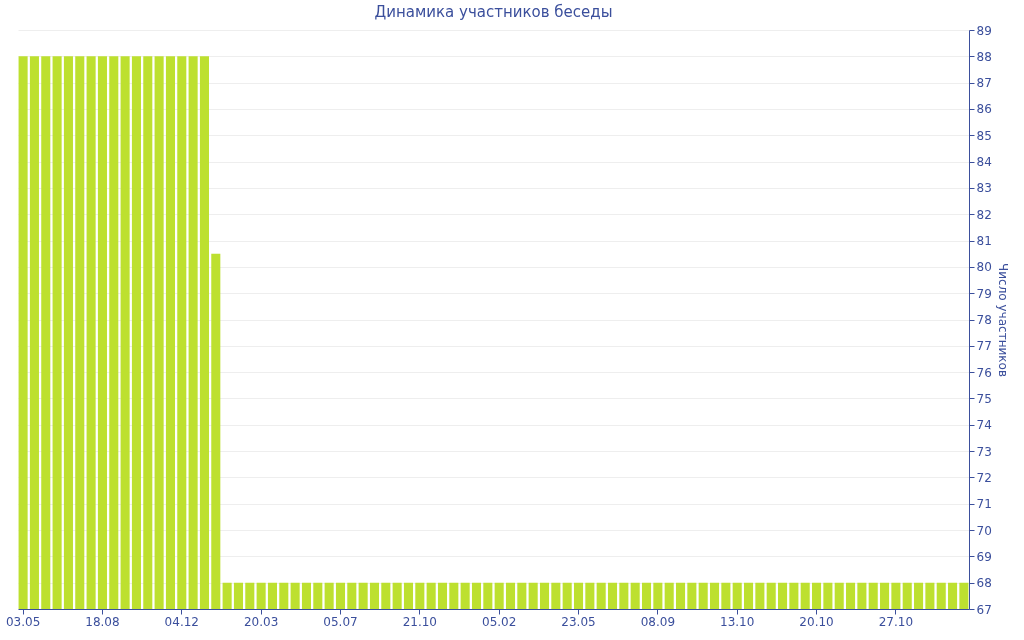 This screenshot has height=640, width=1024. Describe the element at coordinates (984, 398) in the screenshot. I see `y-tick-label: 75` at that location.